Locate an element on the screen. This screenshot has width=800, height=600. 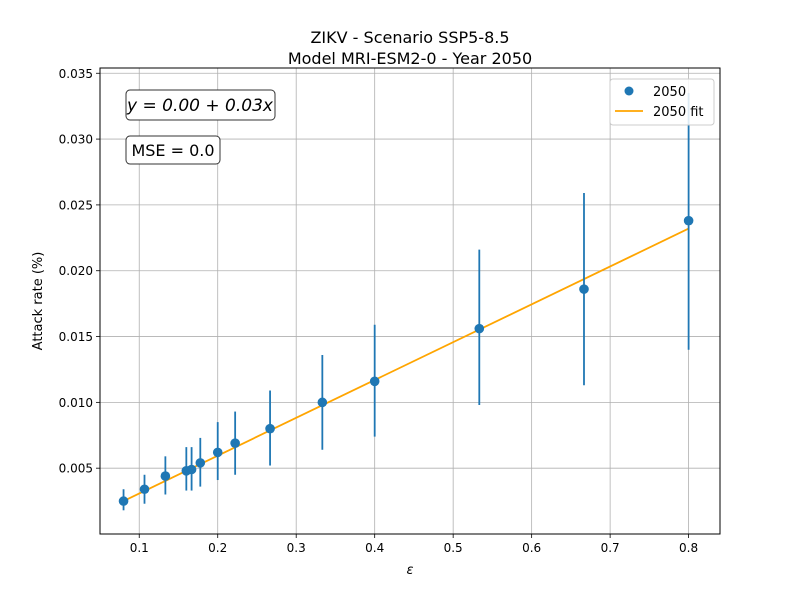
x-tick-layer: 0.1 0.2 0.3 0.4 0.5 0.6 0.7 0.8 is located at coordinates (414, 544).